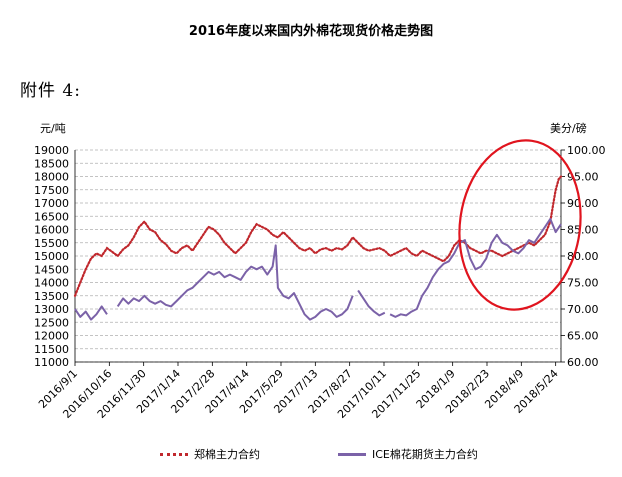 This screenshot has width=622, height=477. What do you see at coordinates (583, 203) in the screenshot?
I see `y-right-tick-label: 90.00` at bounding box center [583, 203].